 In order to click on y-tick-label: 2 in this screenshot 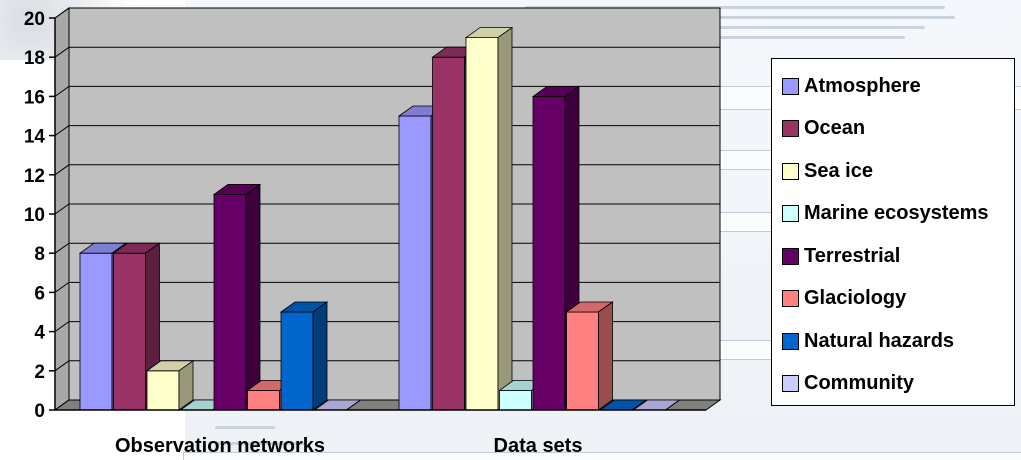, I will do `click(39, 372)`.